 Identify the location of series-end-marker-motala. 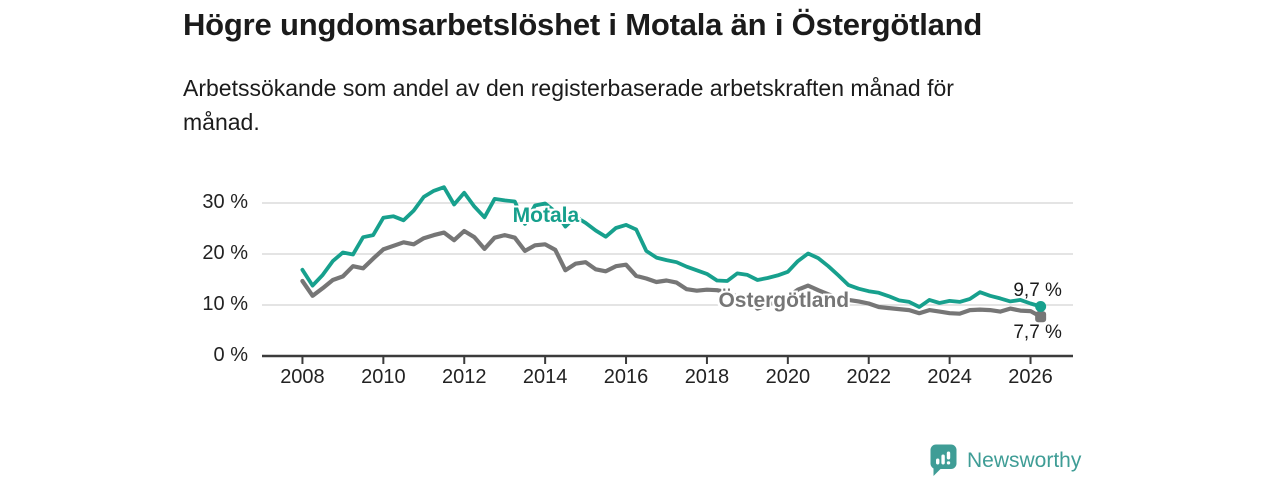
(1041, 307).